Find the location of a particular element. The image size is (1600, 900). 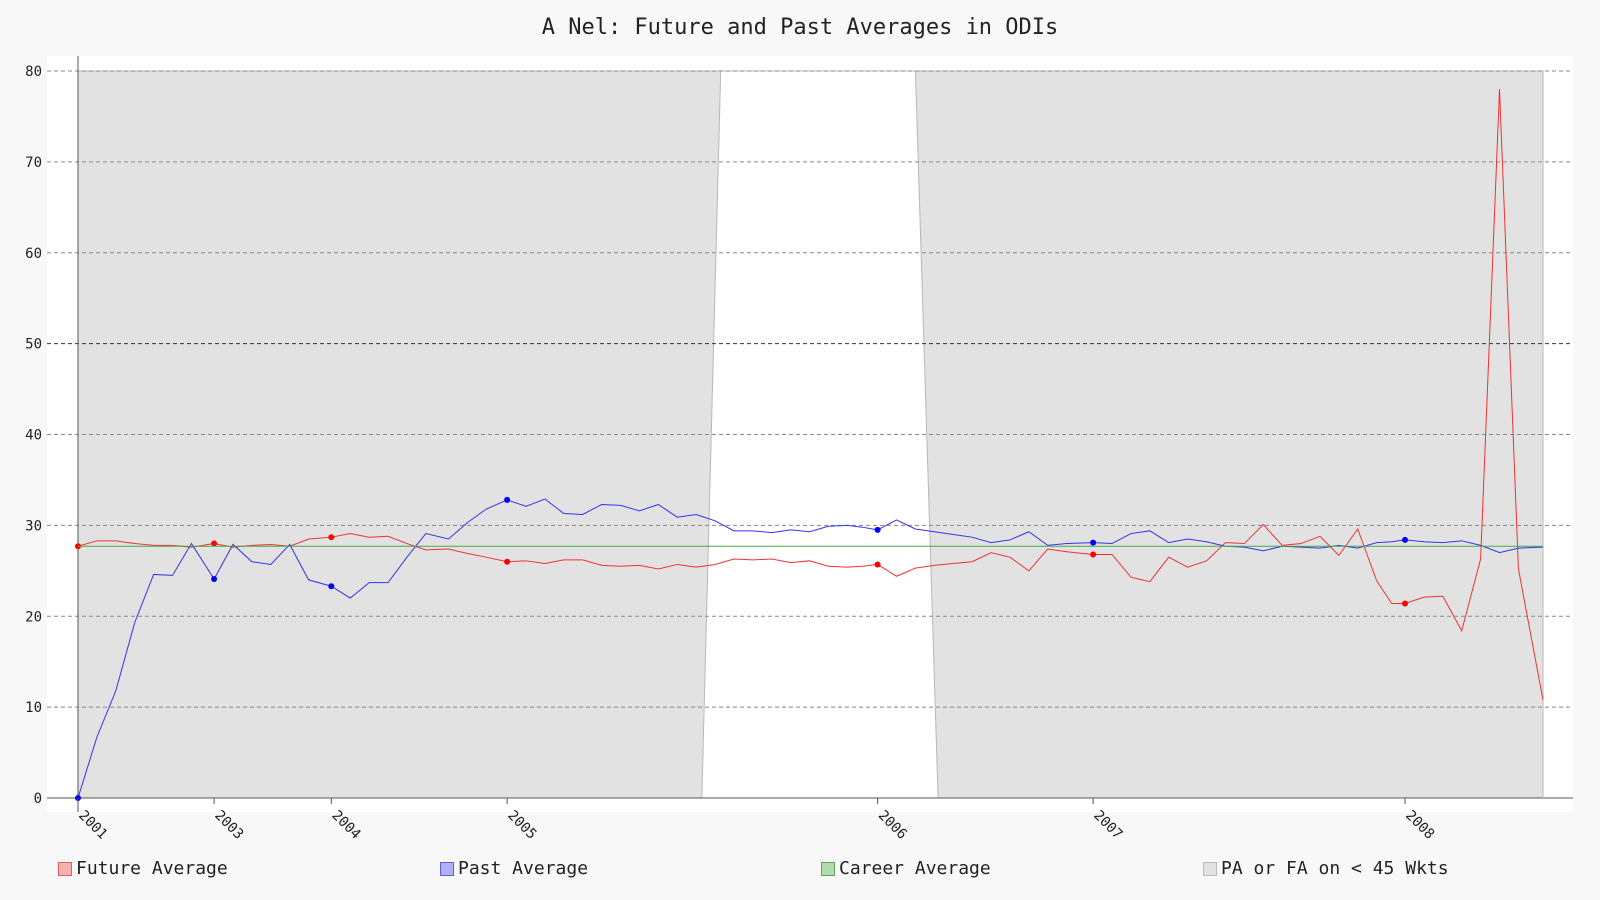

legend-item-future-average: Future Average is located at coordinates (143, 868).